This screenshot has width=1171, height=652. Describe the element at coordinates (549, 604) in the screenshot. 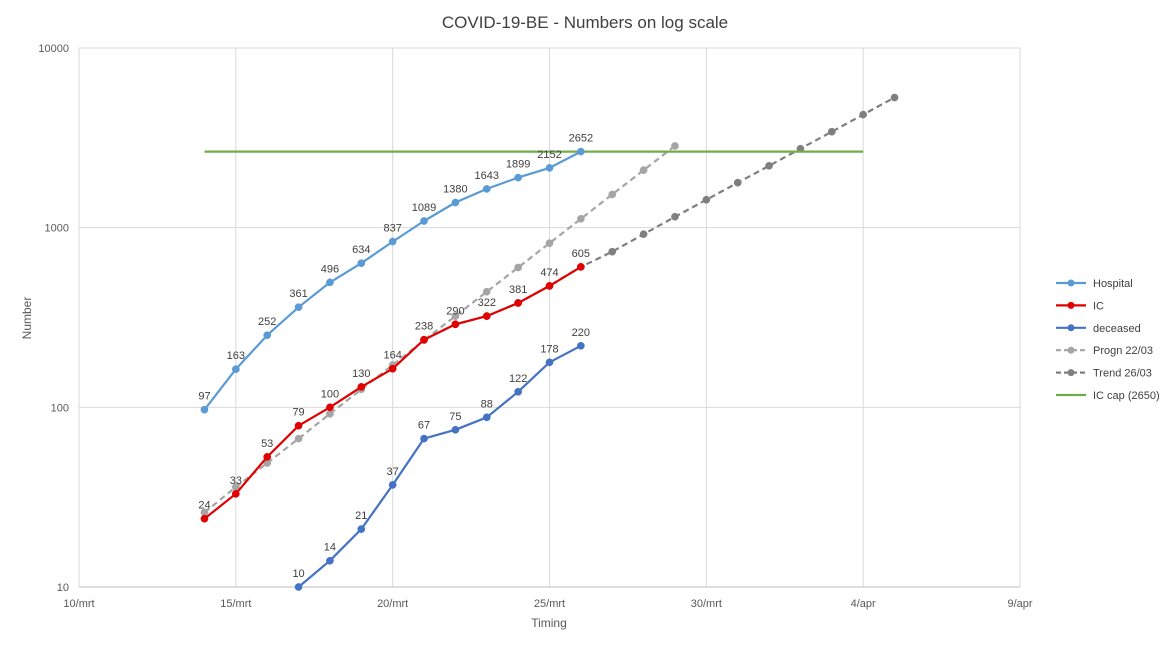

I see `x-tick-label: 25/mrt` at that location.